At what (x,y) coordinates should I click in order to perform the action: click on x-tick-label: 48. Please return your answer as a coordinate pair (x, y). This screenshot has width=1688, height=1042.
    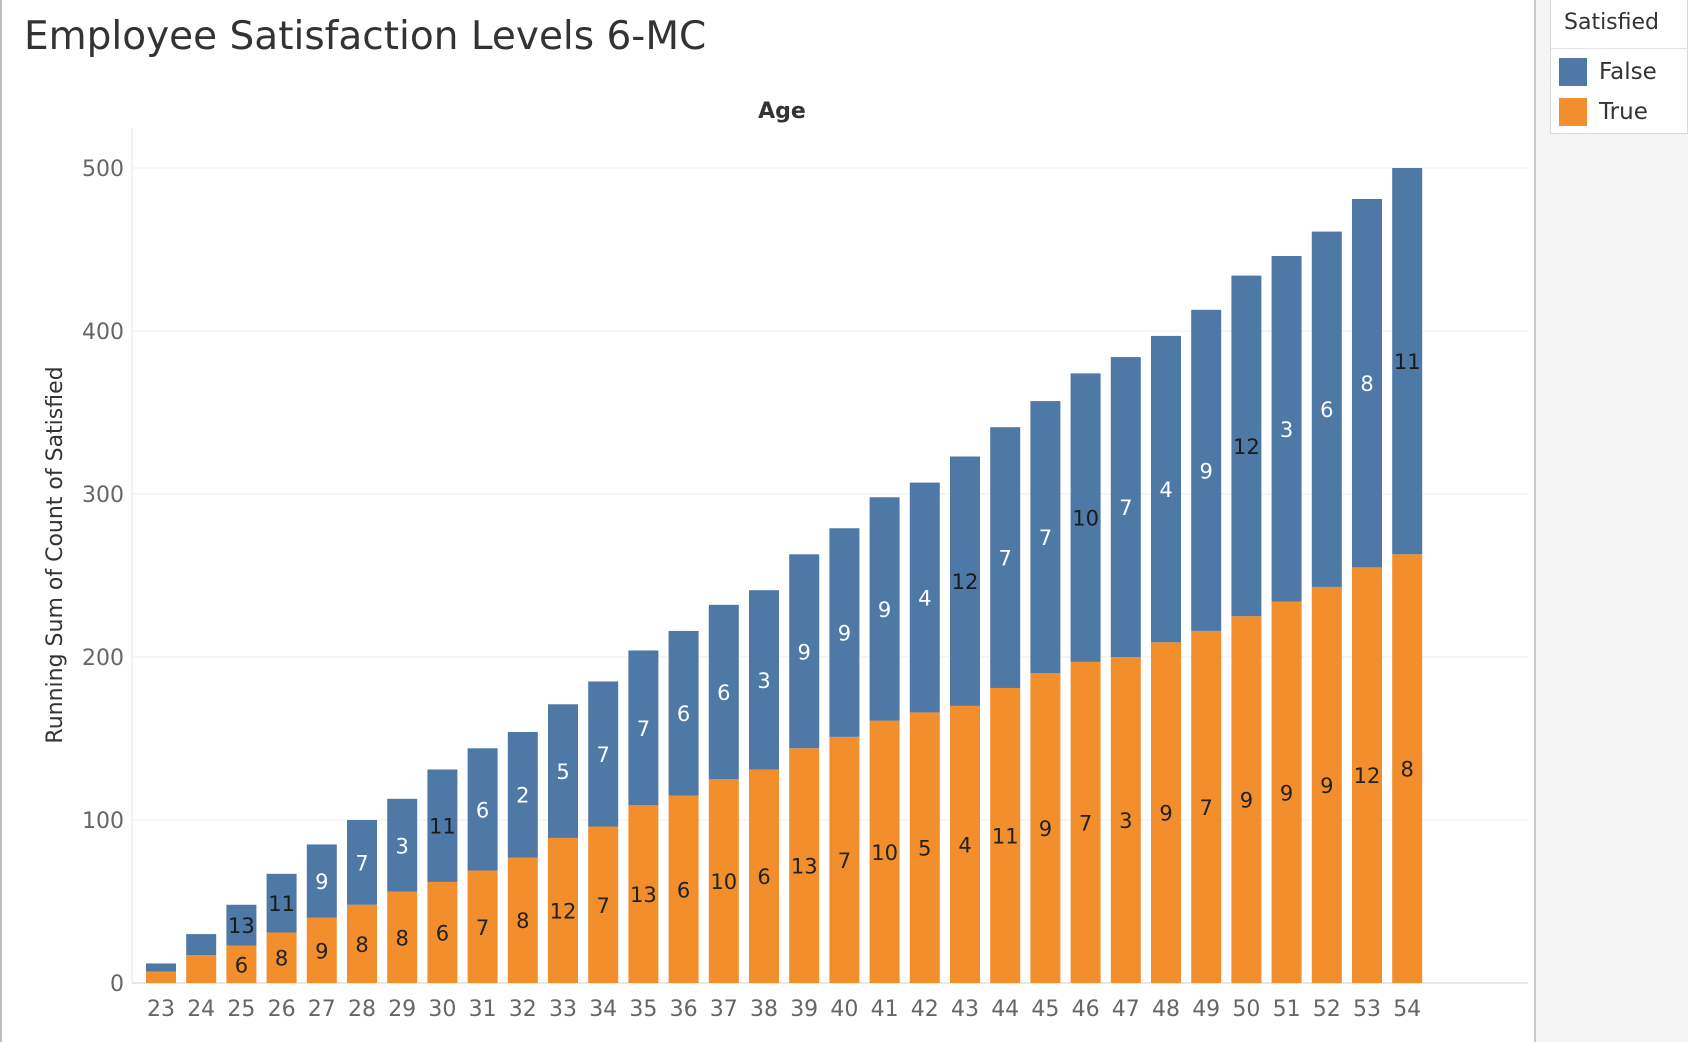
    Looking at the image, I should click on (1166, 1009).